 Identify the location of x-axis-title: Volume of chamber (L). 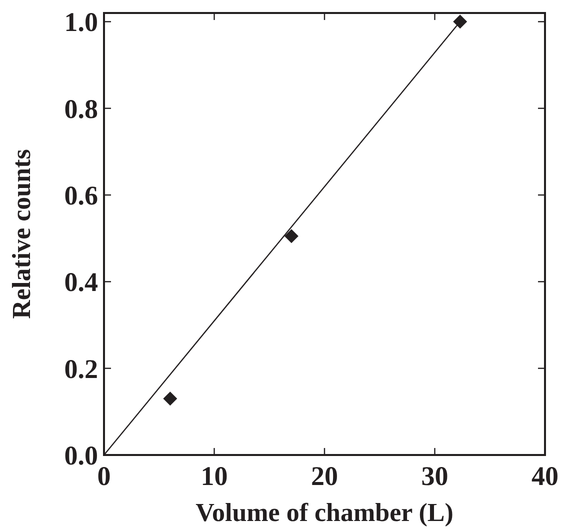
(325, 512).